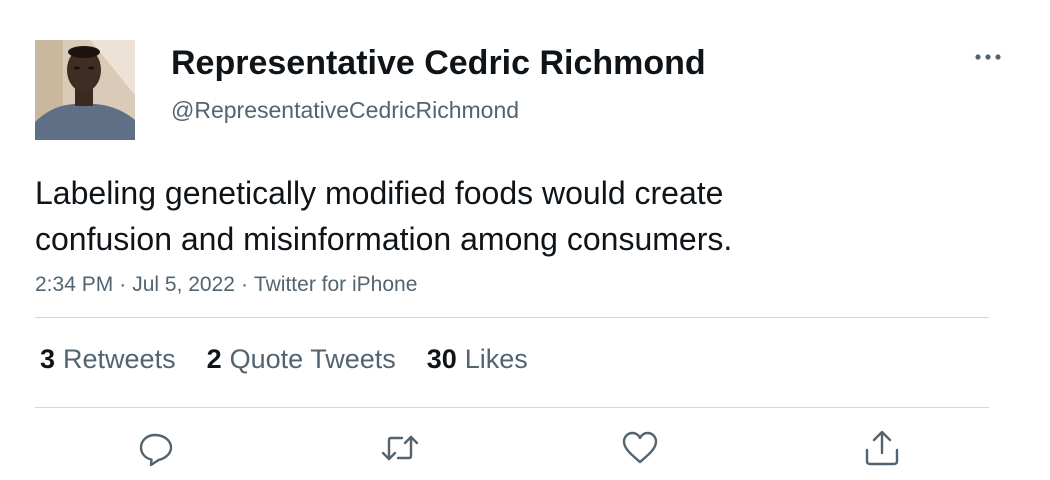  What do you see at coordinates (48, 359) in the screenshot?
I see `retweets-count: 3` at bounding box center [48, 359].